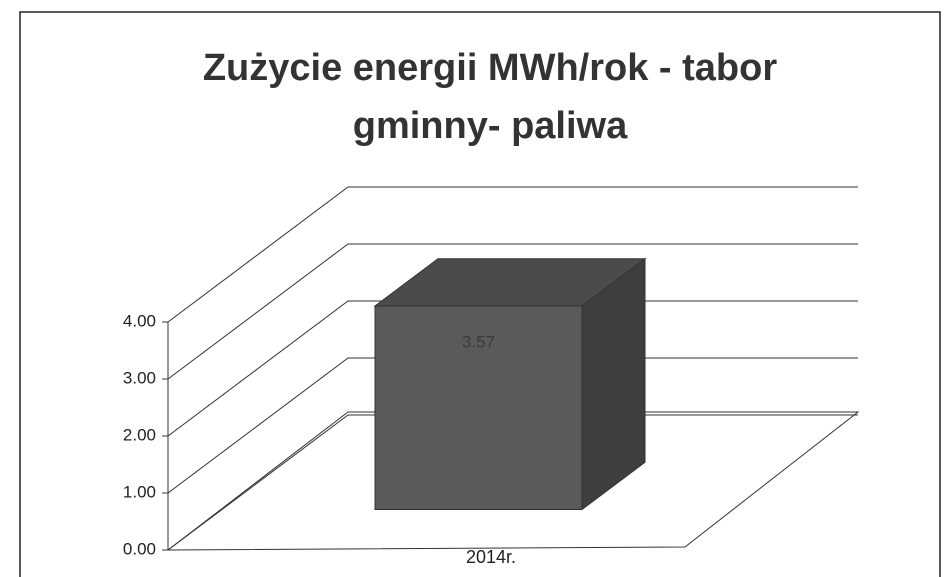 This screenshot has height=577, width=950. I want to click on bar, so click(510, 384).